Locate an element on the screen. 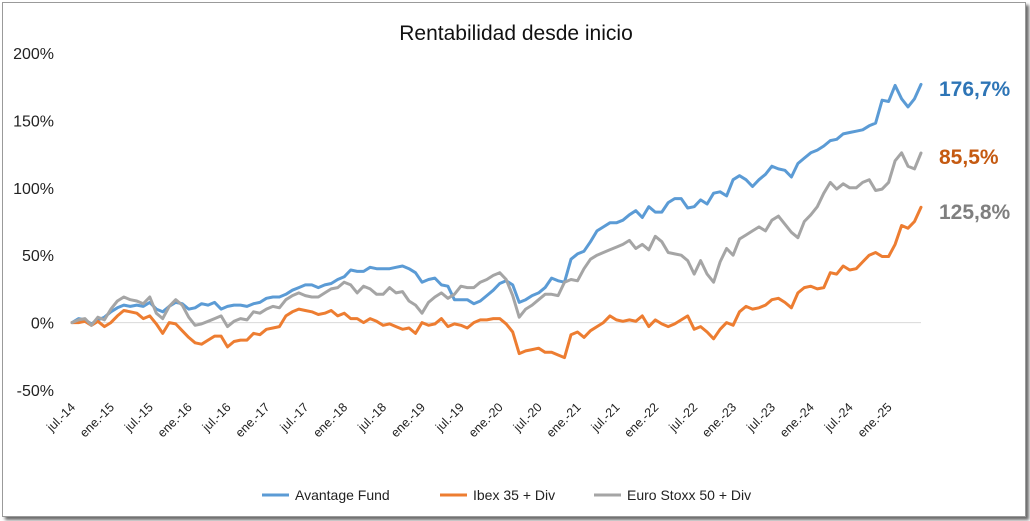  x-tick-label: ene.-19 is located at coordinates (408, 420).